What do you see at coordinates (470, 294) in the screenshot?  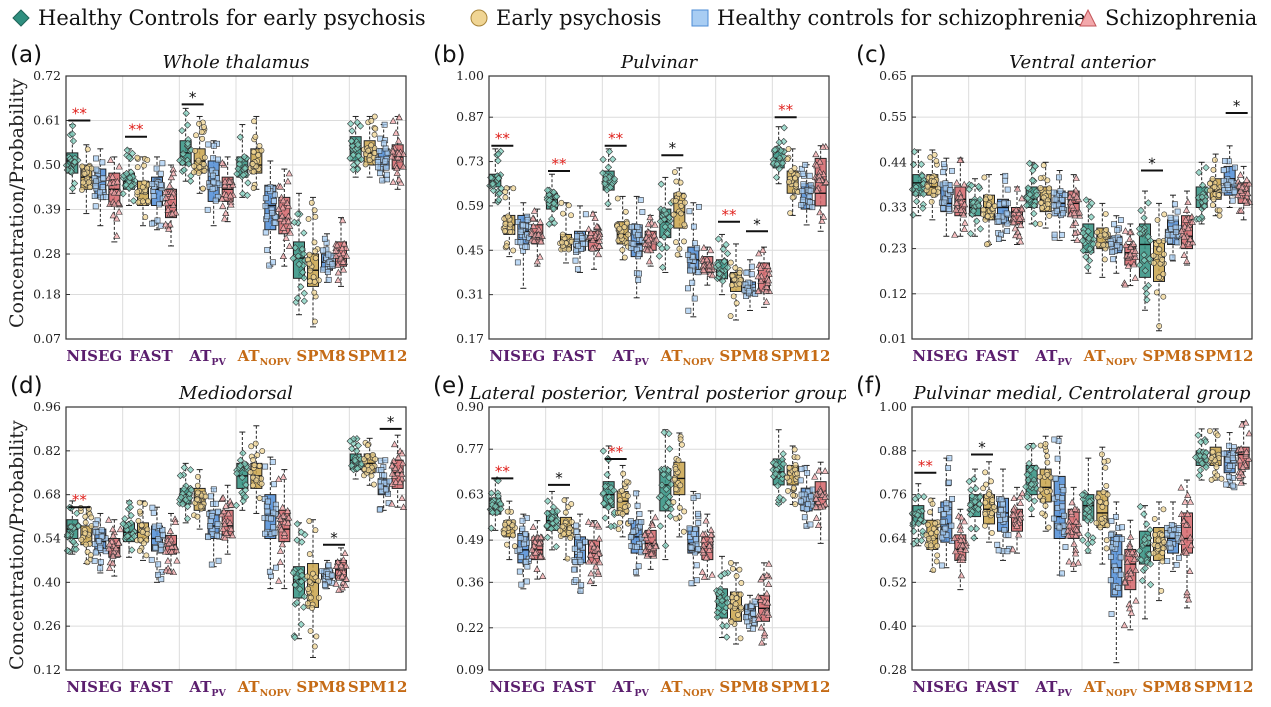 I see `y-tick-label: 0.31` at bounding box center [470, 294].